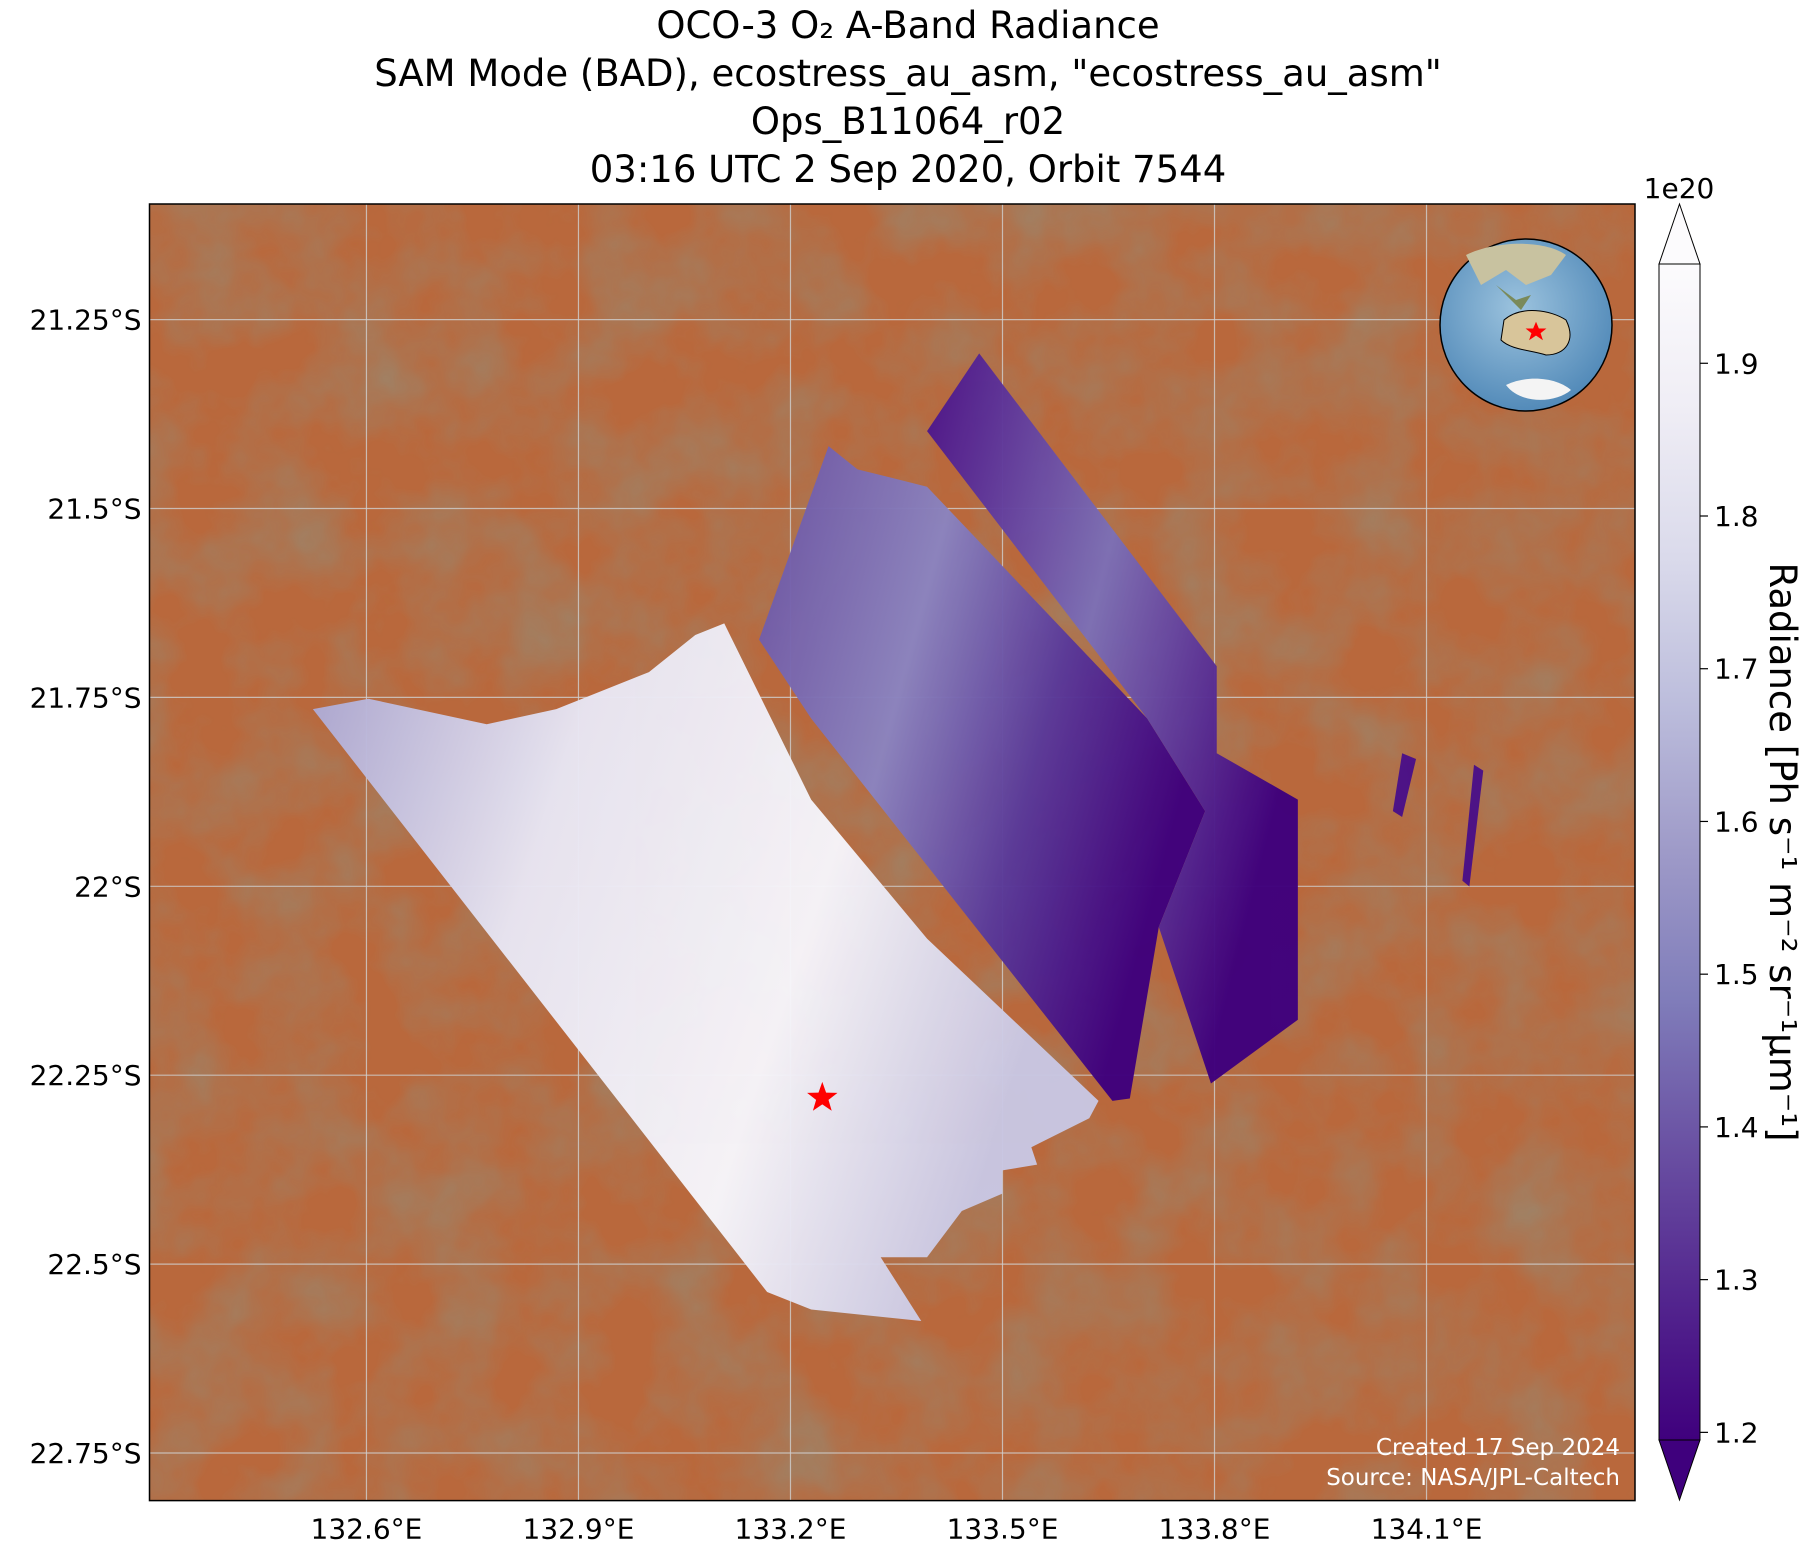 Image resolution: width=1817 pixels, height=1554 pixels. What do you see at coordinates (1736, 669) in the screenshot?
I see `colorbar-tick-label: 1.7` at bounding box center [1736, 669].